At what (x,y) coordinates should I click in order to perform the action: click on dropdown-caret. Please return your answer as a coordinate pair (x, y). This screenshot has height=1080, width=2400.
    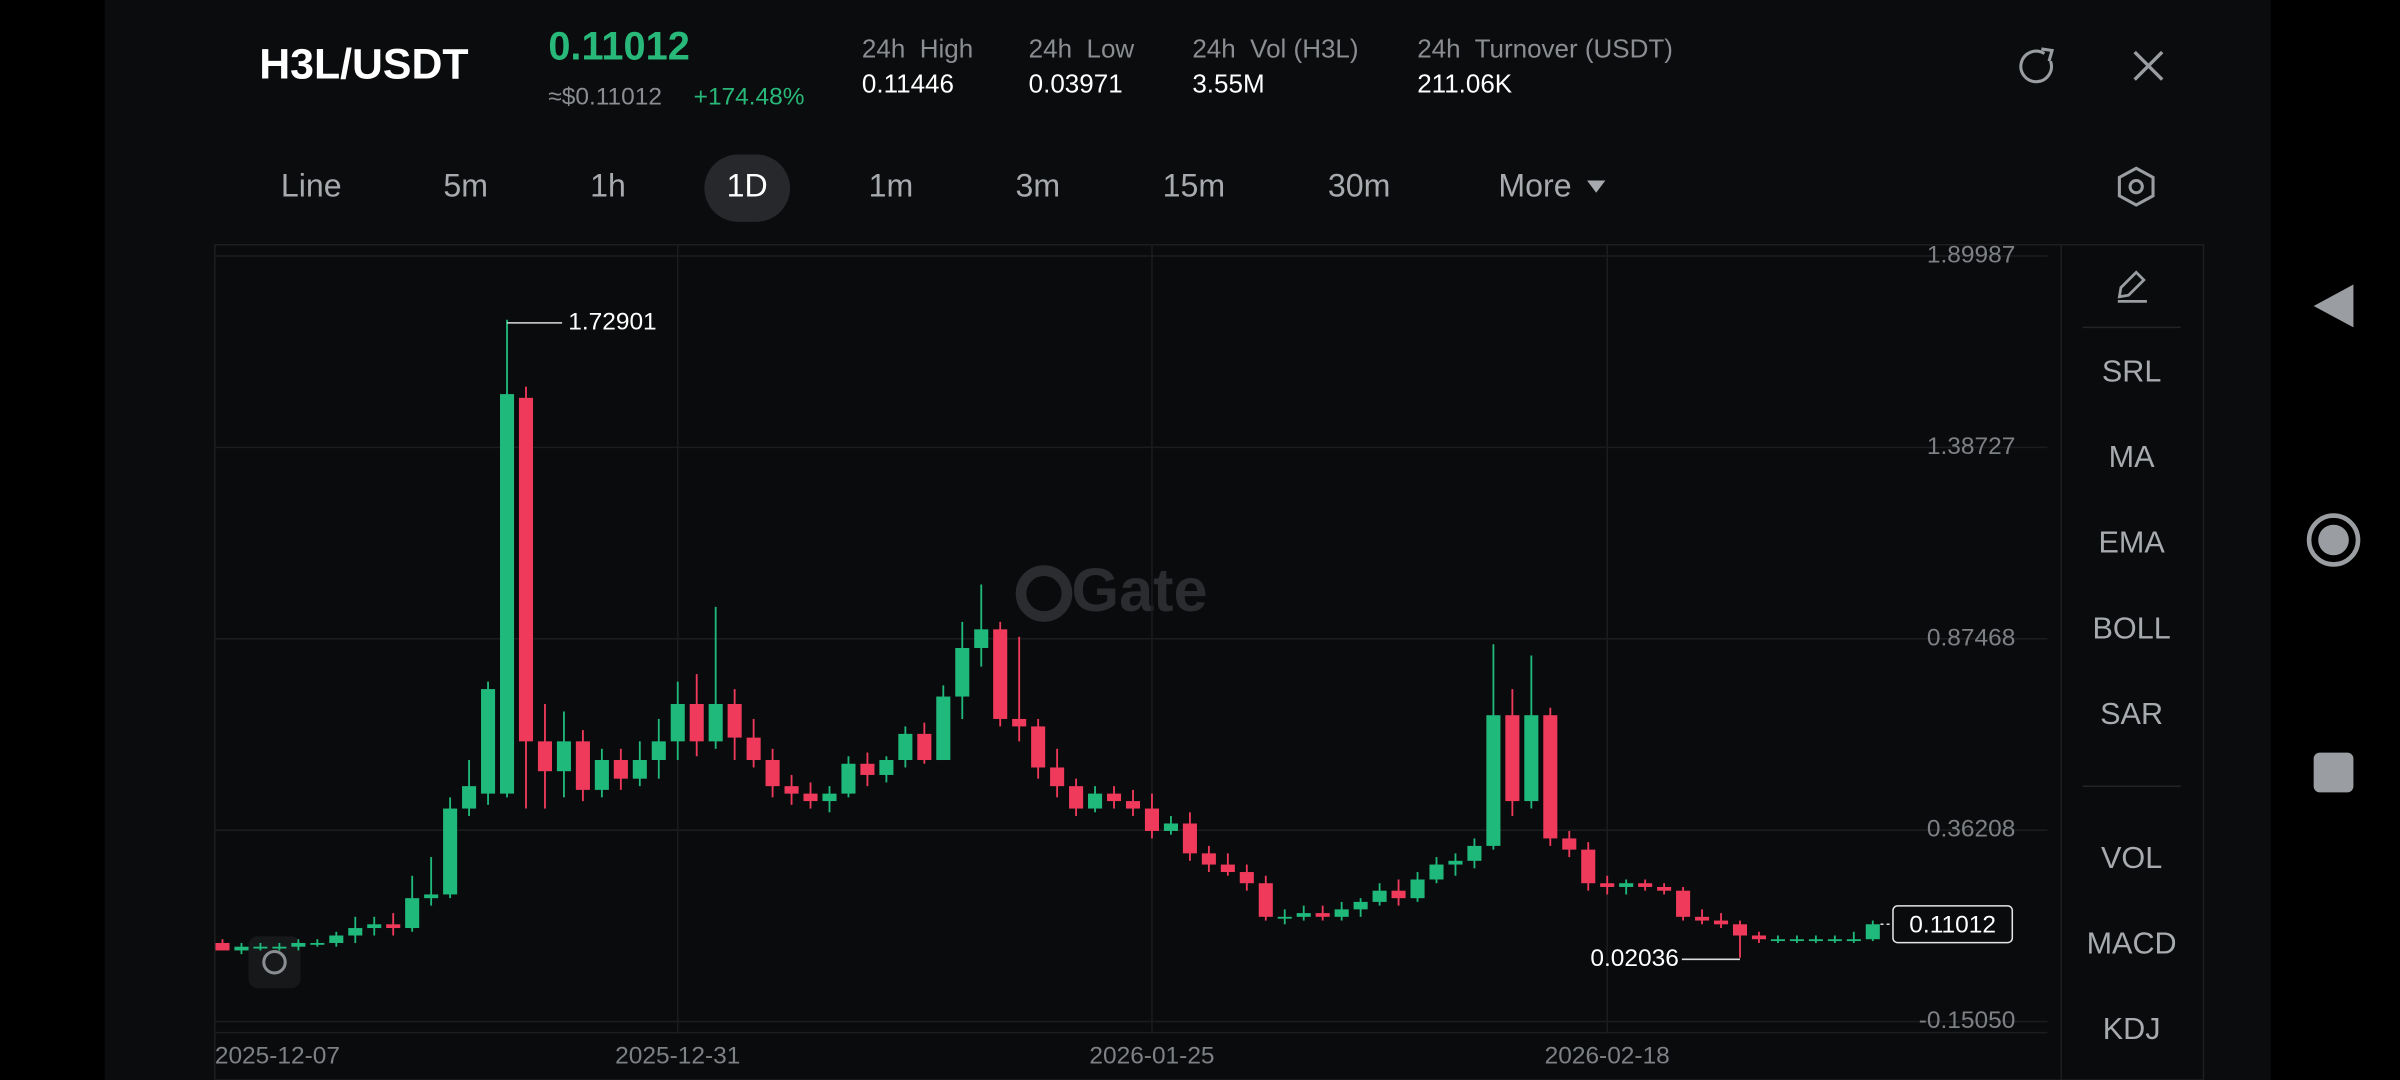
    Looking at the image, I should click on (1596, 186).